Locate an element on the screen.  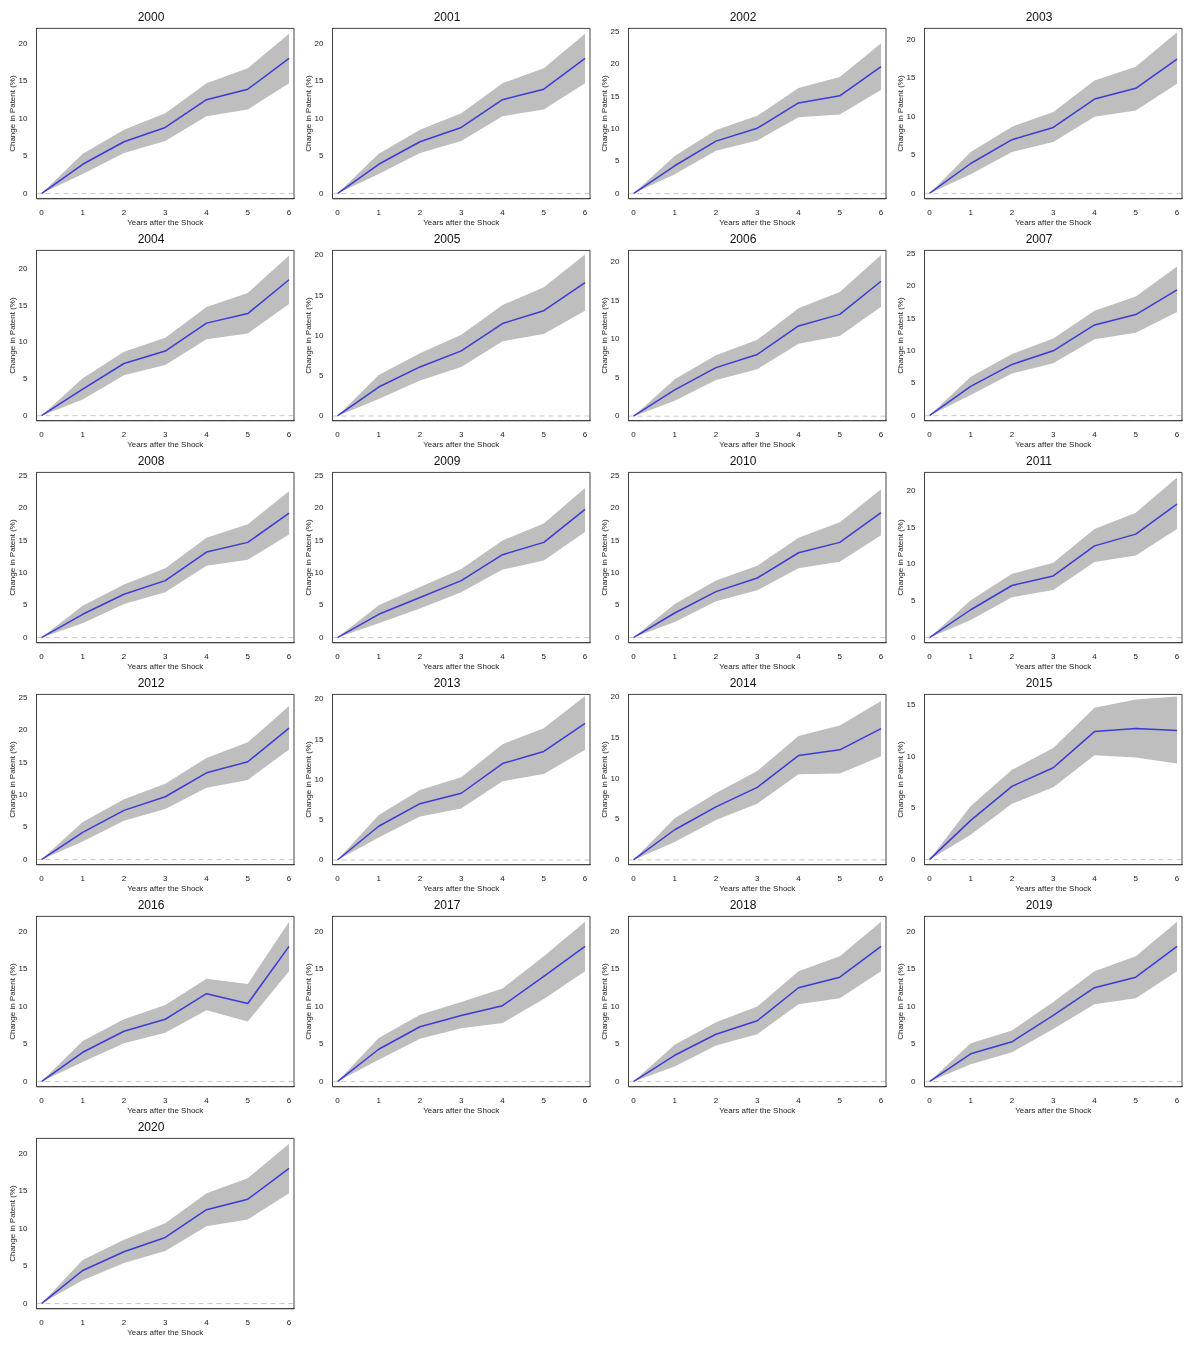
chart-title: 2012 is located at coordinates (151, 682).